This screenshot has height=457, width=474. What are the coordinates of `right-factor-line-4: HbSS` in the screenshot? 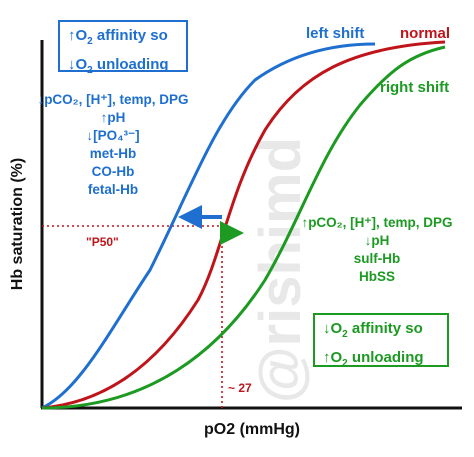 It's located at (377, 276).